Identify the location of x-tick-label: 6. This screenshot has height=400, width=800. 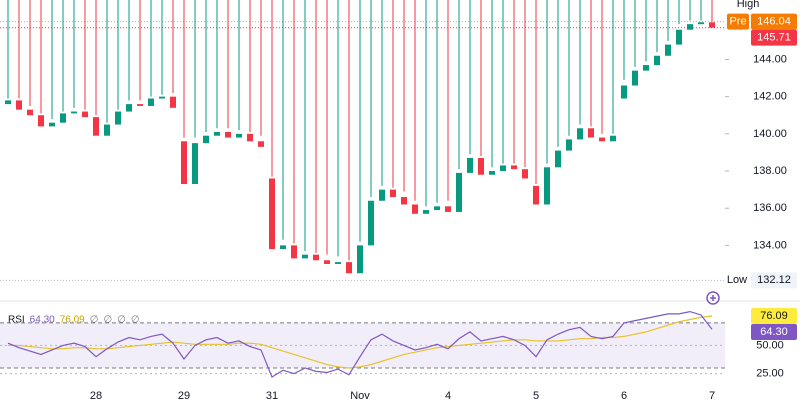
(624, 395).